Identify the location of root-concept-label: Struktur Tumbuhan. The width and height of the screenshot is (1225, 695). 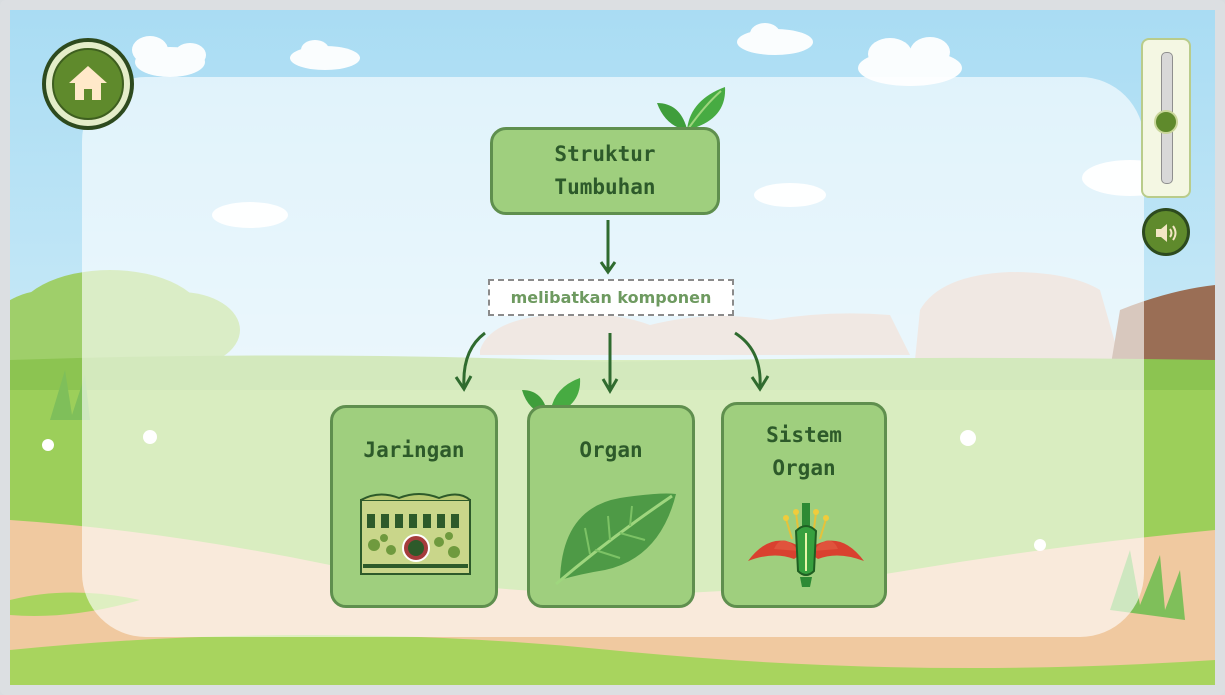
(605, 170).